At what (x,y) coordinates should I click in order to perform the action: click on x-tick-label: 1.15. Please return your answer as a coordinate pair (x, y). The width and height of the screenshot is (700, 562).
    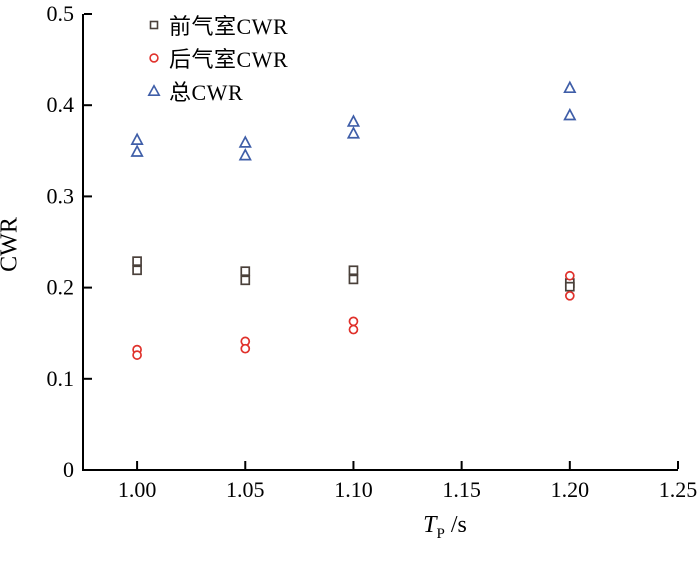
    Looking at the image, I should click on (461, 489).